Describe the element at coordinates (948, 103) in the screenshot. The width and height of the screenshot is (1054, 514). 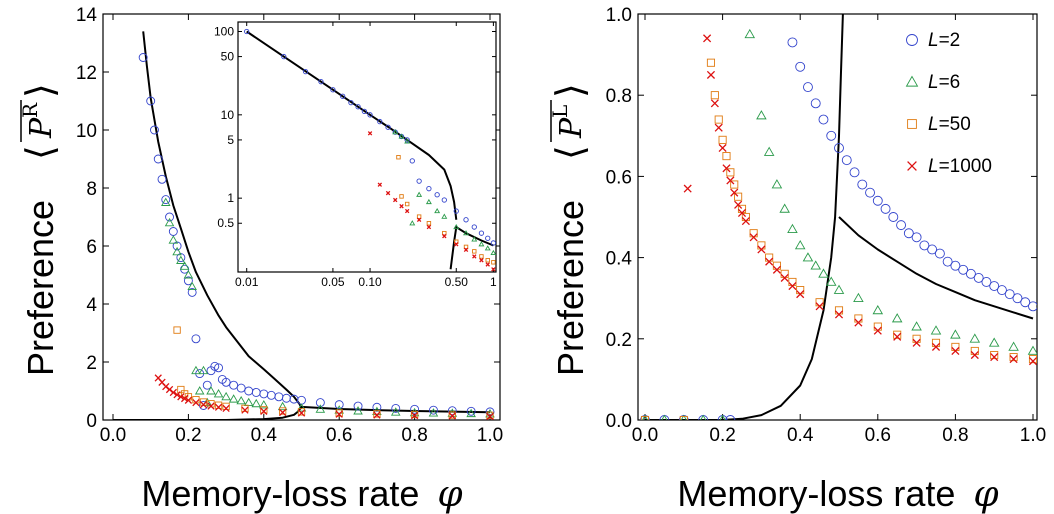
I see `right-legend: L=2L=6L=50L=1000` at that location.